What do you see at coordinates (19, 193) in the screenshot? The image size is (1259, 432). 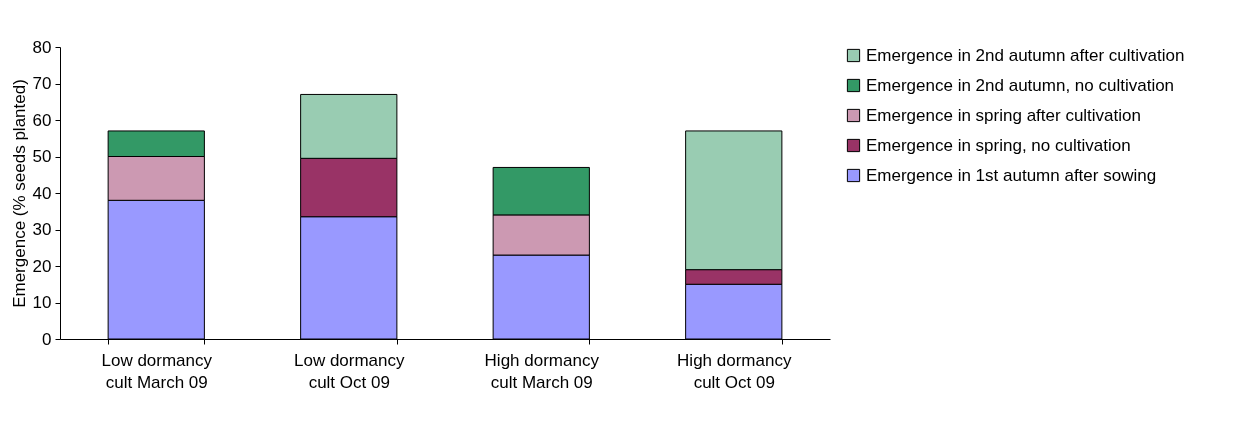 I see `y-axis-title: Emergence (% seeds planted)` at bounding box center [19, 193].